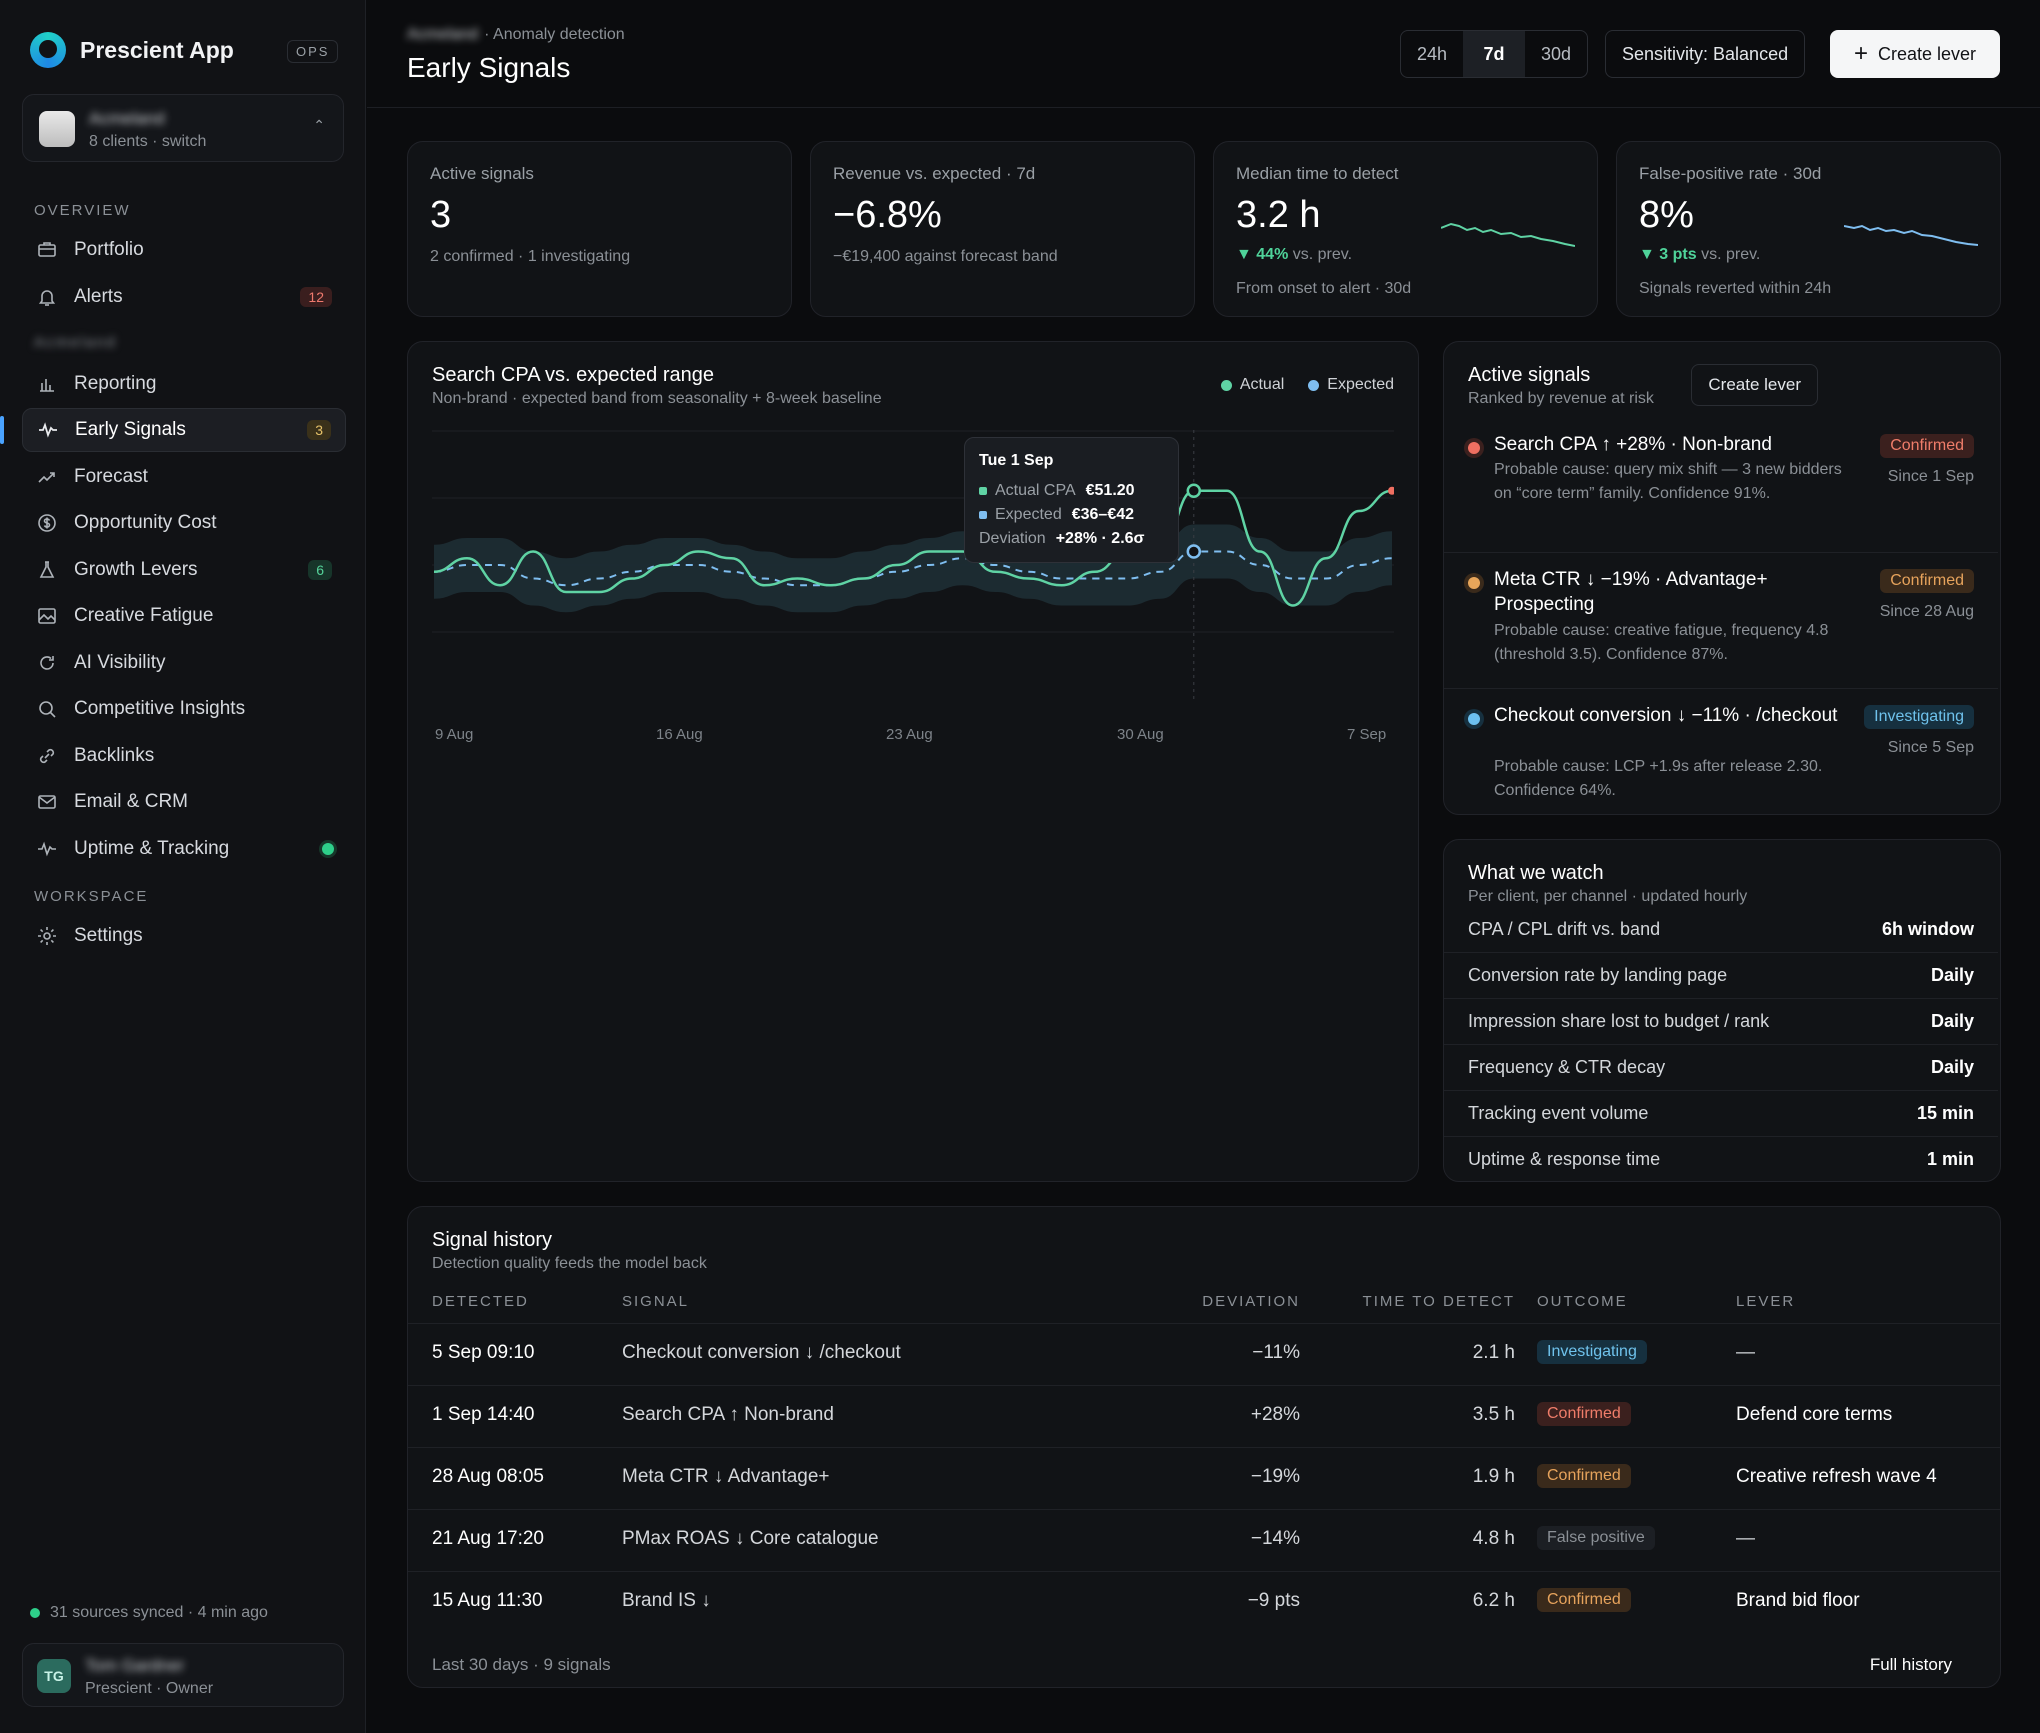 This screenshot has height=1733, width=2040. Describe the element at coordinates (1262, 254) in the screenshot. I see `kpi-delta-value: ▼ 44%` at that location.